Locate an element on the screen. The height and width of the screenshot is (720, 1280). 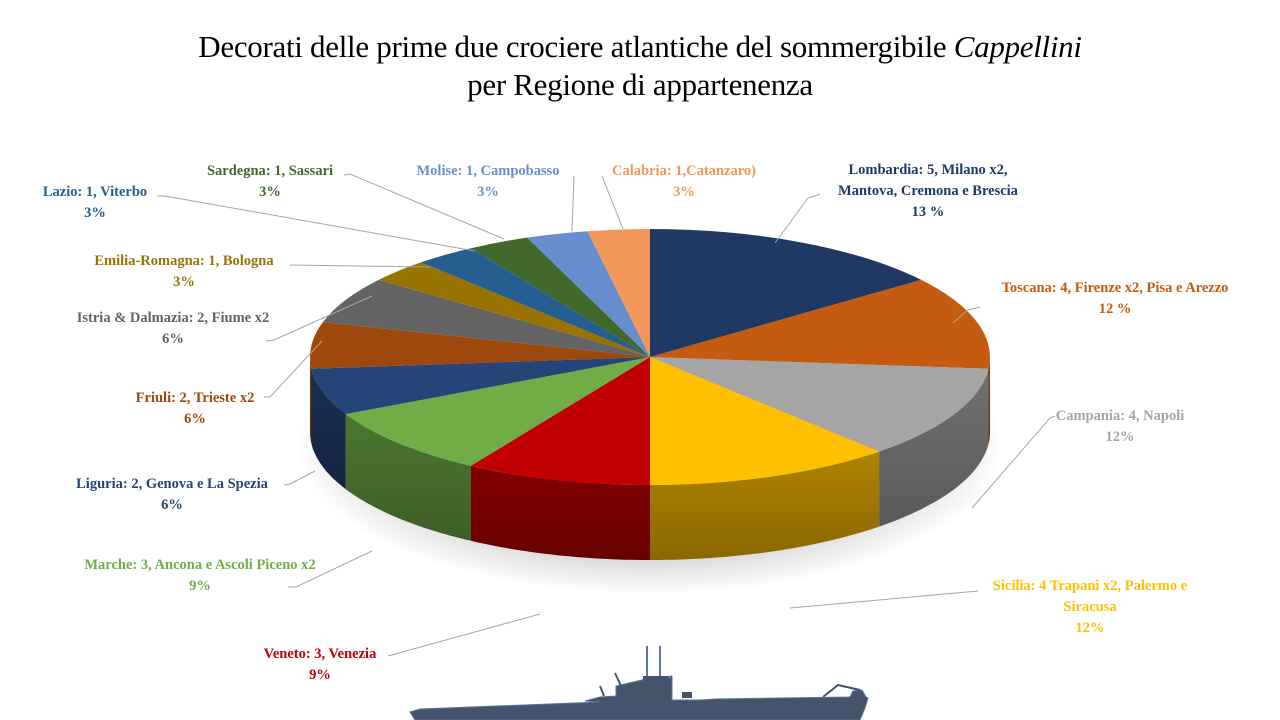
data-label-campania: Campania: 4, Napoli 12% is located at coordinates (1120, 427).